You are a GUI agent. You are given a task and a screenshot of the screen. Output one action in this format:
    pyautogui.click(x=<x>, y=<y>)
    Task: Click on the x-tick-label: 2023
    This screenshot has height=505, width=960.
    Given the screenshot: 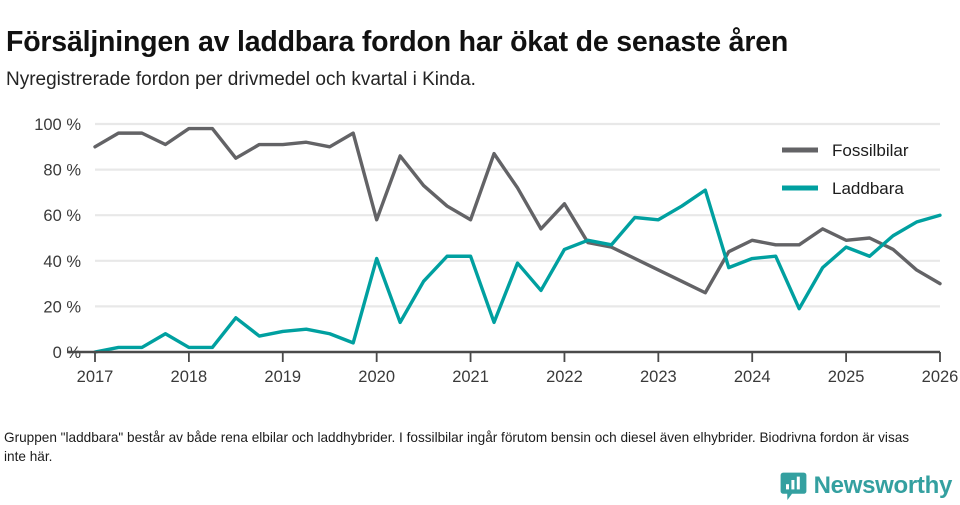 What is the action you would take?
    pyautogui.click(x=658, y=377)
    